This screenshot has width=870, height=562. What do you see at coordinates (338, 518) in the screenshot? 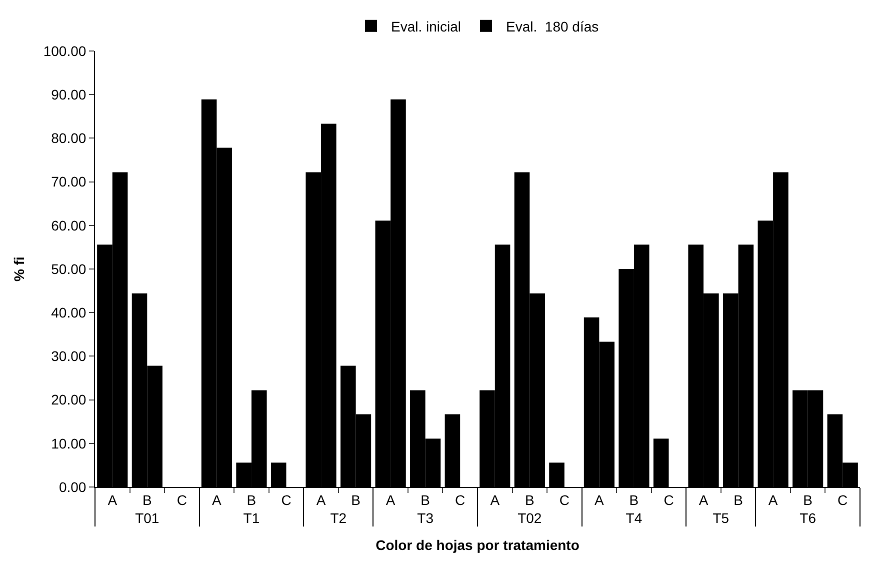
I see `text: T2` at bounding box center [338, 518].